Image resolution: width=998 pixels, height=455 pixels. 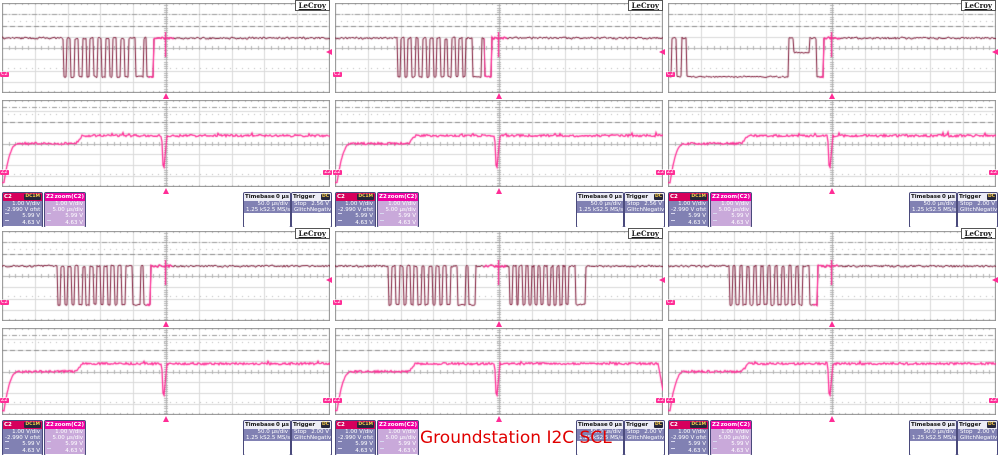 What do you see at coordinates (735, 432) in the screenshot?
I see `z2-vdiv: 1.00 V/div` at bounding box center [735, 432].